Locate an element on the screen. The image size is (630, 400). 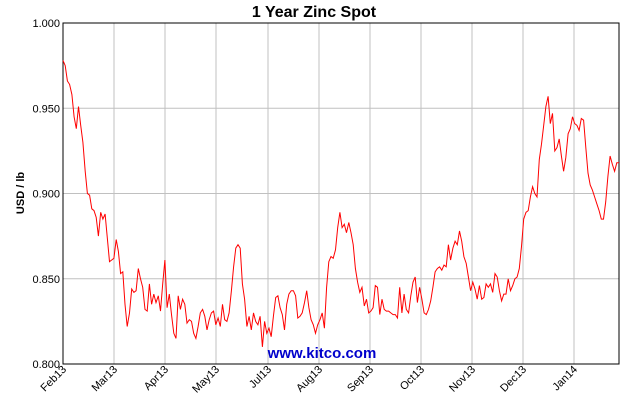
x-tick-label: Apr13 is located at coordinates (156, 378).